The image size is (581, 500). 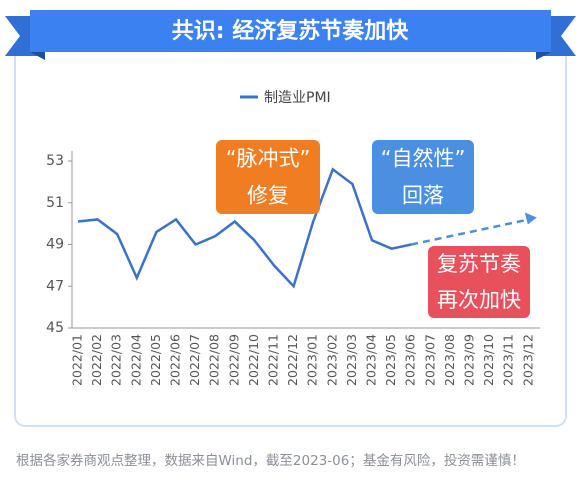 What do you see at coordinates (527, 360) in the screenshot?
I see `x-tick-label: 2023/12` at bounding box center [527, 360].